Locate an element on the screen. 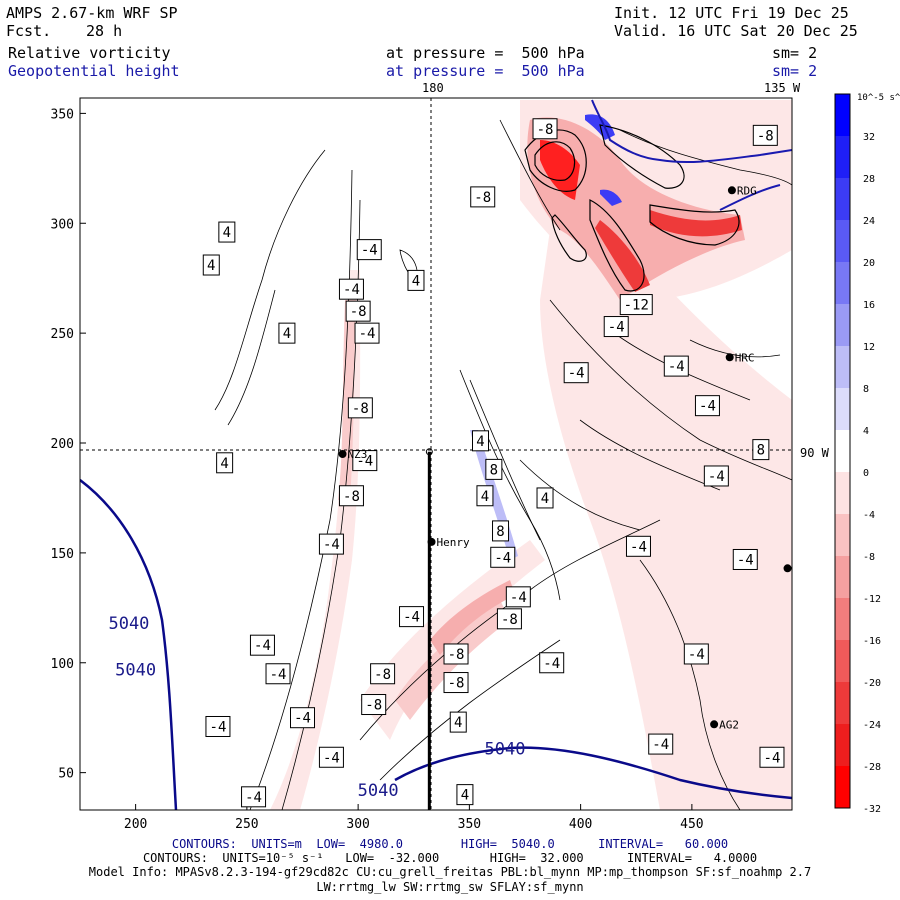 The width and height of the screenshot is (900, 900). colorbar-label: 16 is located at coordinates (869, 305).